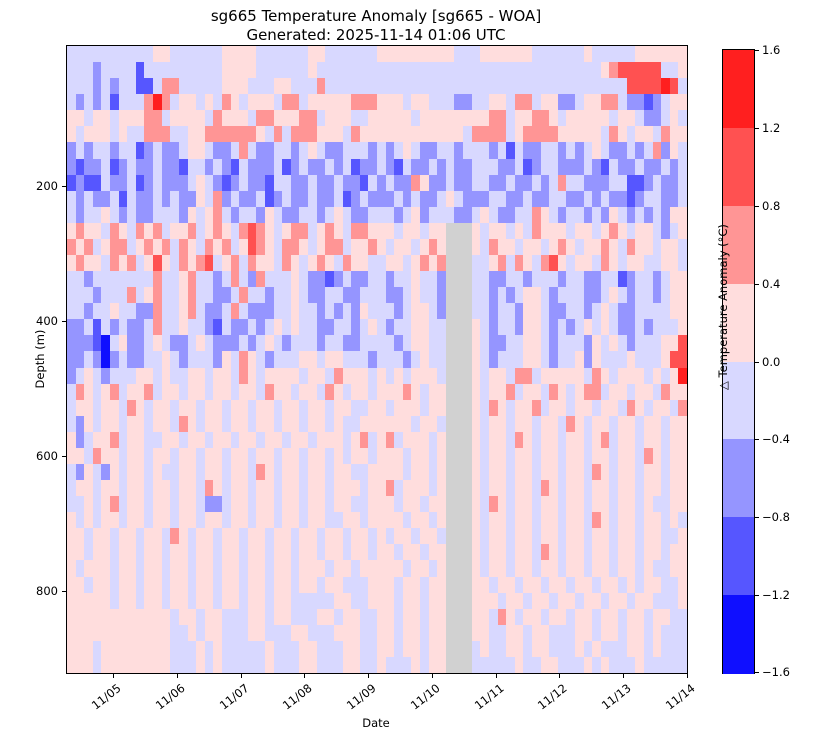  What do you see at coordinates (771, 50) in the screenshot?
I see `colorbar-tick-label: 1.6` at bounding box center [771, 50].